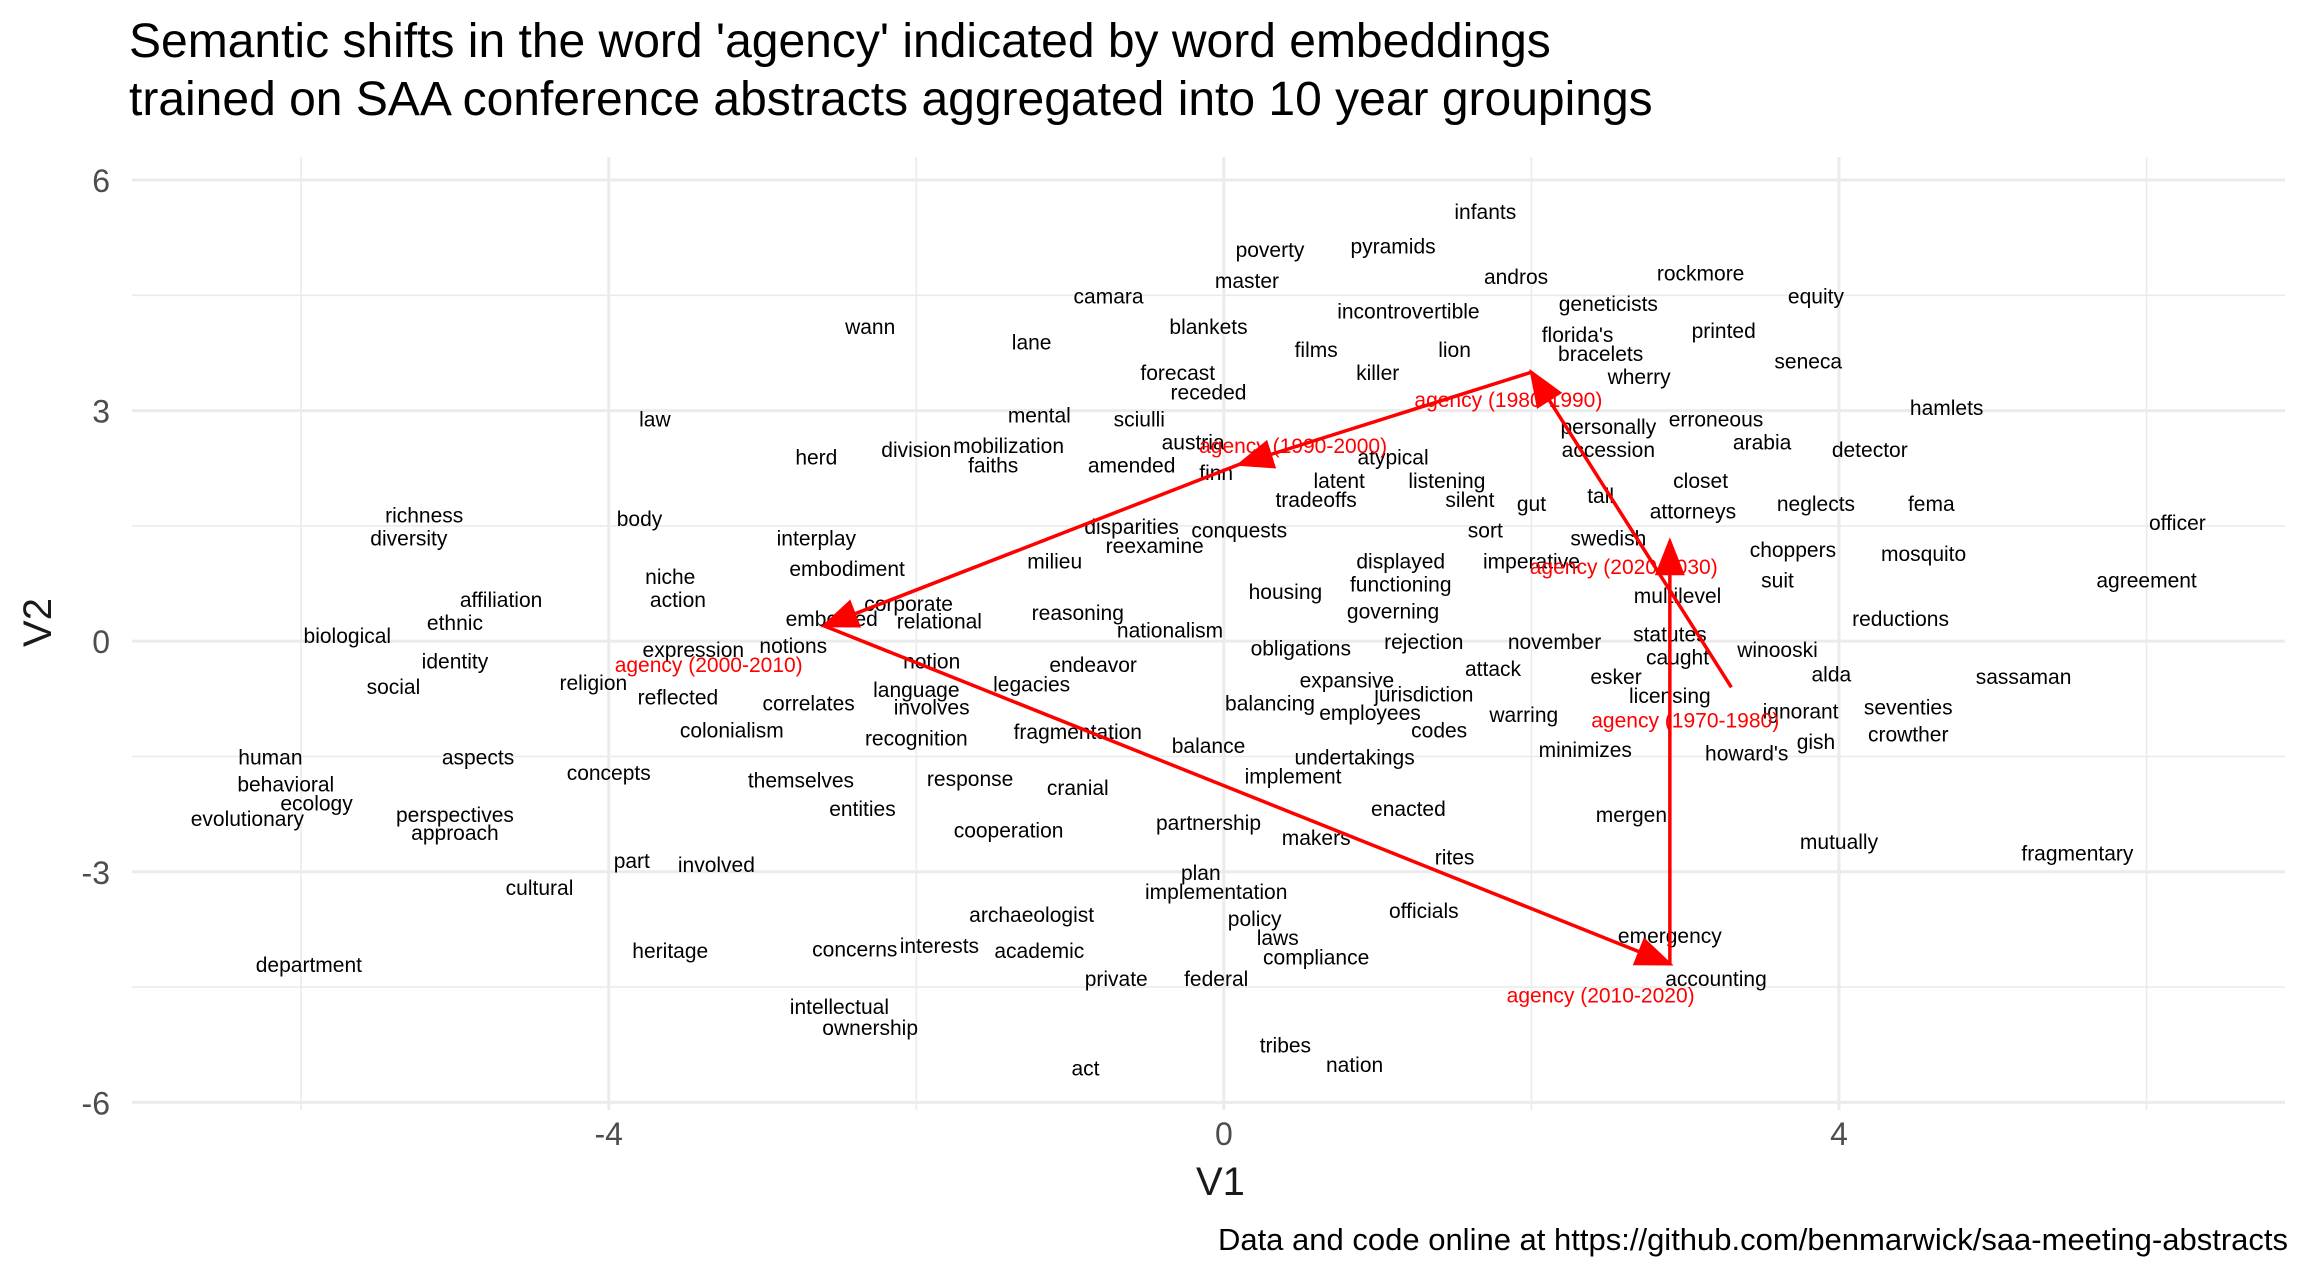  Describe the element at coordinates (1531, 504) in the screenshot. I see `word-label: gut` at that location.